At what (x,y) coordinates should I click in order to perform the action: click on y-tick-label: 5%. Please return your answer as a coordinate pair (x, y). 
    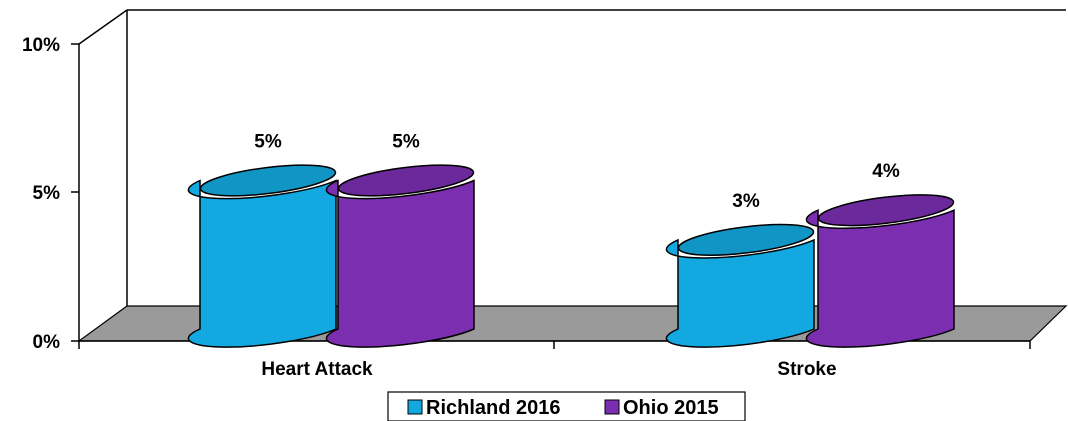
    Looking at the image, I should click on (47, 193).